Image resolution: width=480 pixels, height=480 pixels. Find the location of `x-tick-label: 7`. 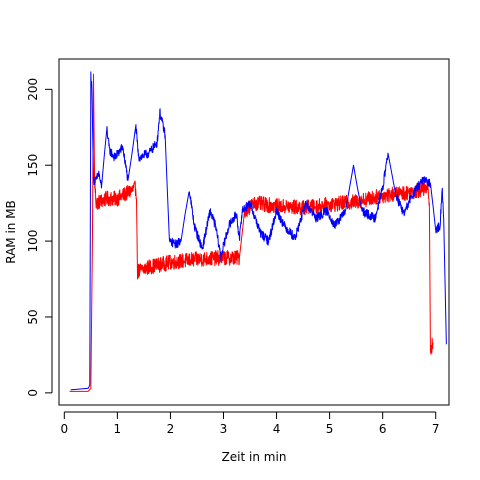

x-tick-label: 7 is located at coordinates (436, 429).